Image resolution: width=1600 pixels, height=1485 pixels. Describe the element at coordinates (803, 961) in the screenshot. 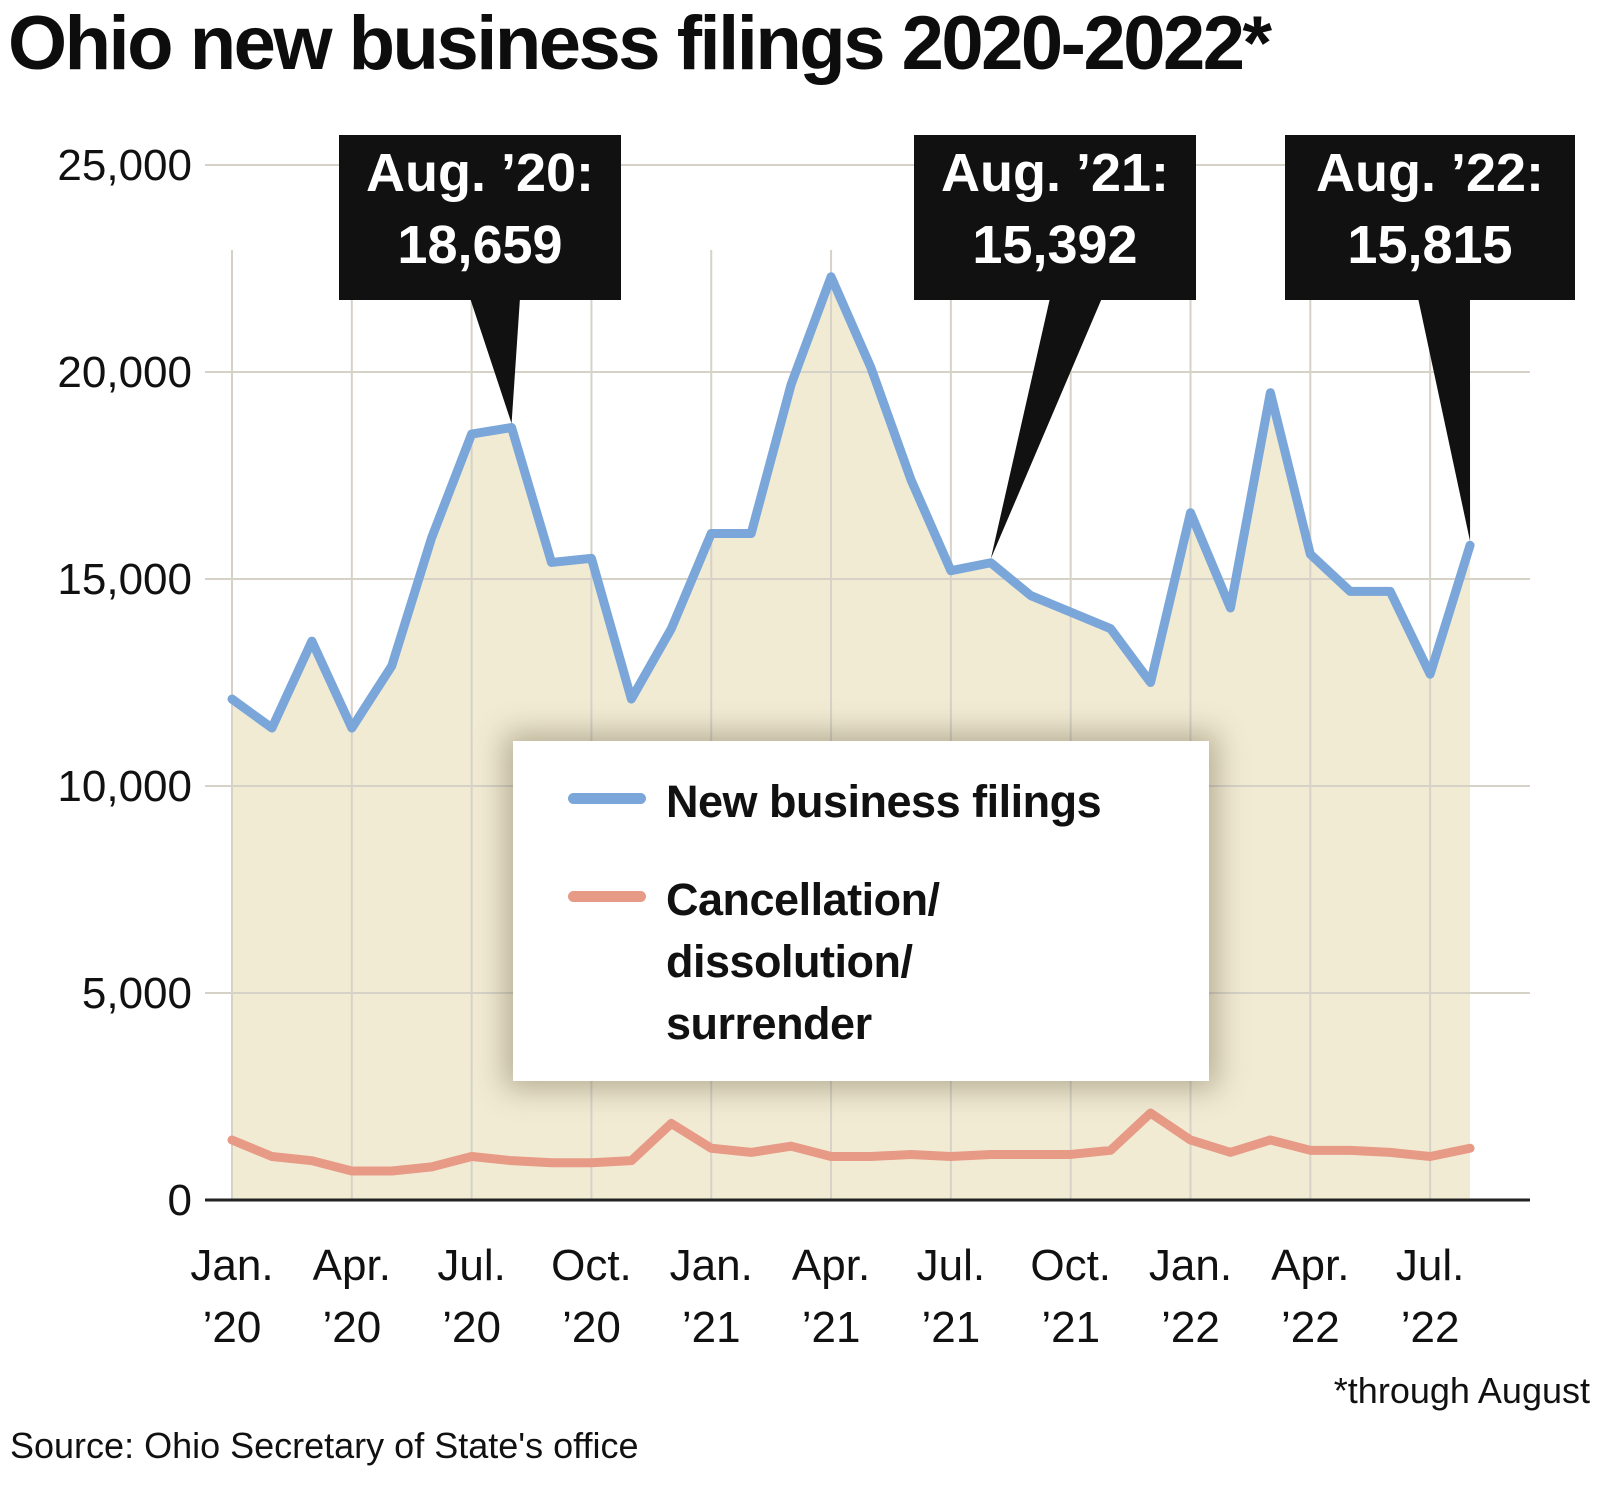

I see `legend-label-cancellations: Cancellation/ dissolution/ surrender` at that location.